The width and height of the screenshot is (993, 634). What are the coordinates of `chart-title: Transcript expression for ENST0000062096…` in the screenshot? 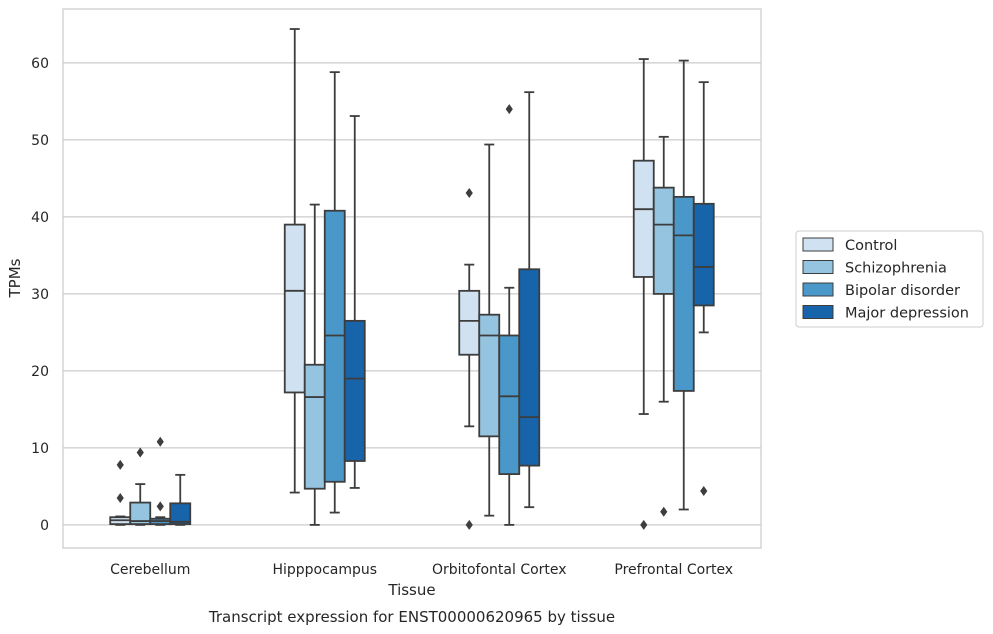 It's located at (411, 617).